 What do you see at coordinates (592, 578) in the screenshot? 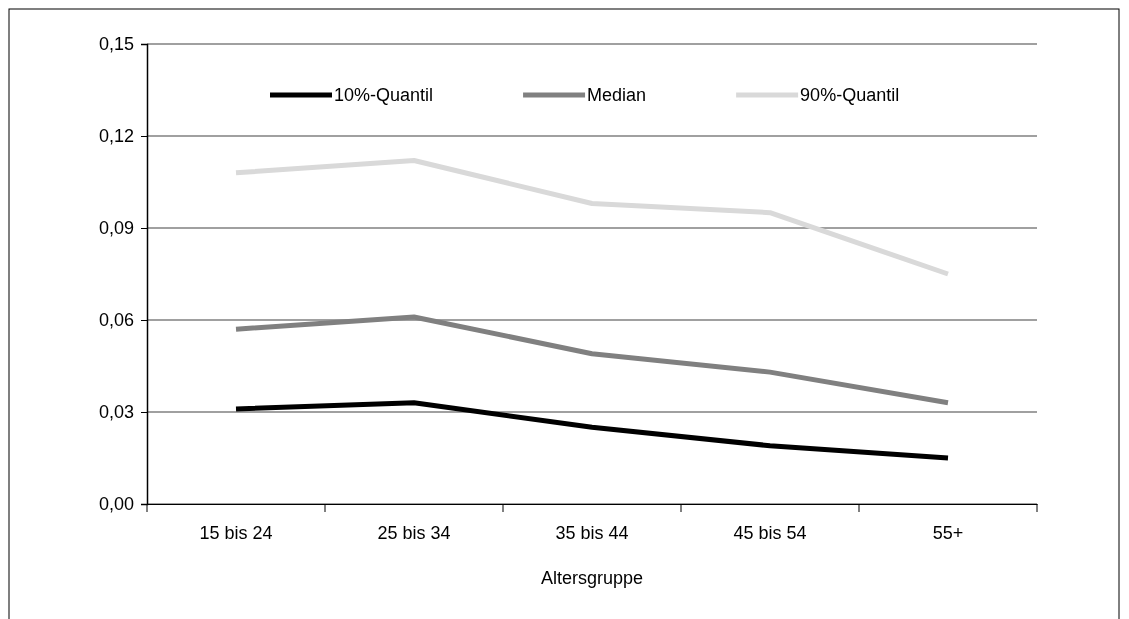
I see `x-axis-title: Altersgruppe` at bounding box center [592, 578].